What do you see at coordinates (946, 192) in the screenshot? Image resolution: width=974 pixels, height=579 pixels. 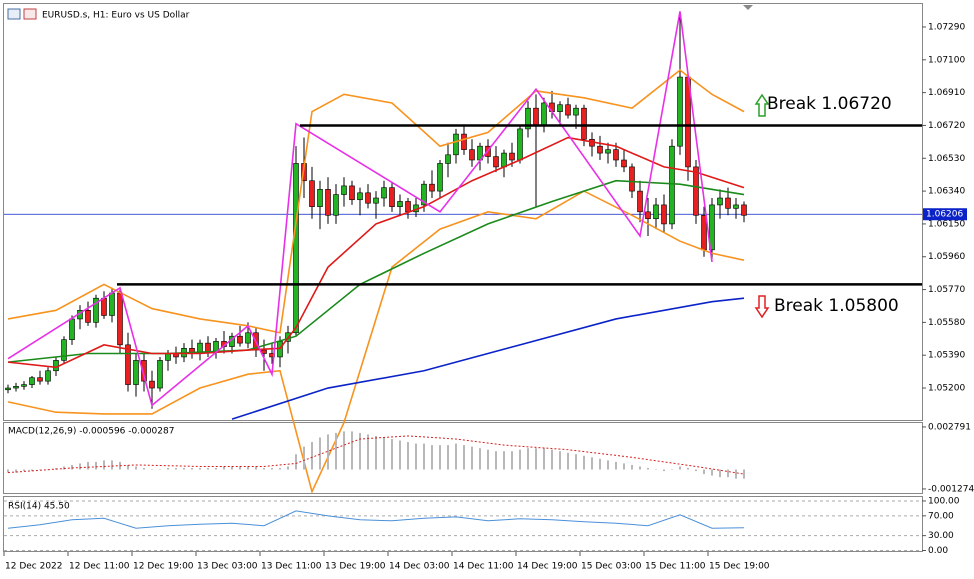 I see `y-tick-label: 1.06340` at bounding box center [946, 192].